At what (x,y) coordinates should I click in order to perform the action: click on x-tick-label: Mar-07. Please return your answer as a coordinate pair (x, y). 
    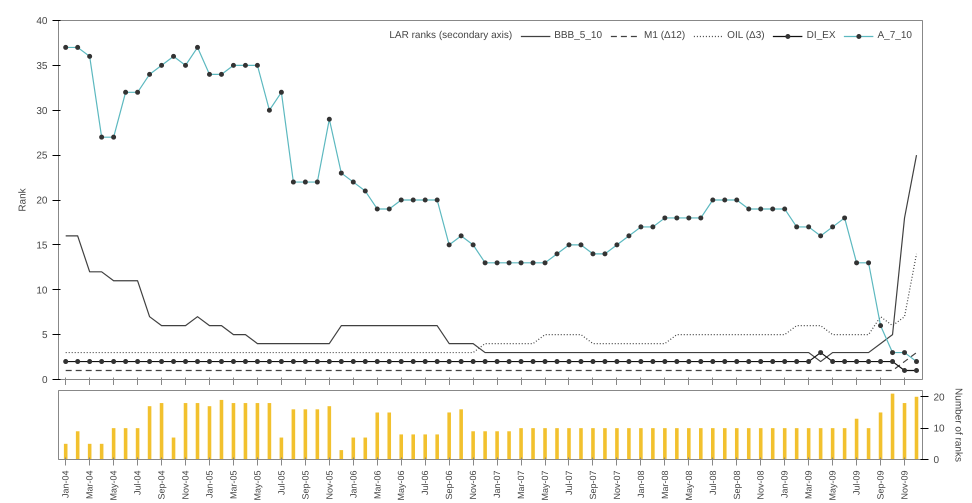
    Looking at the image, I should click on (521, 485).